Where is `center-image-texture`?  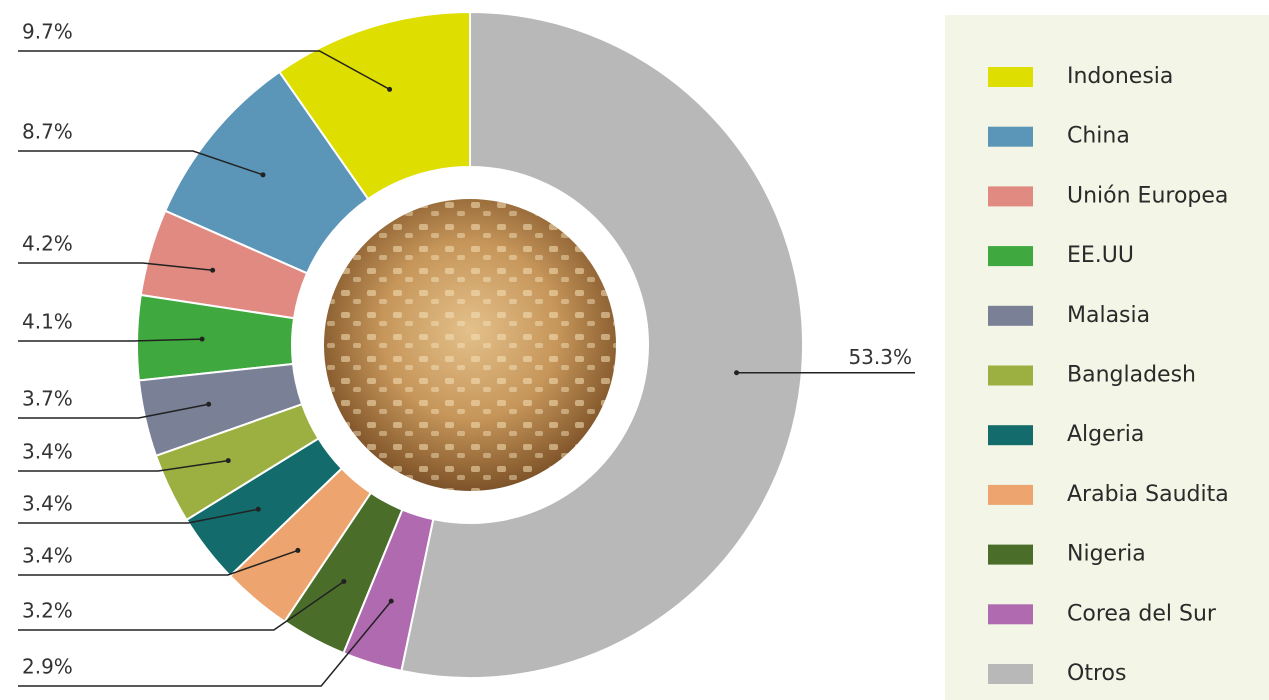
center-image-texture is located at coordinates (470, 345).